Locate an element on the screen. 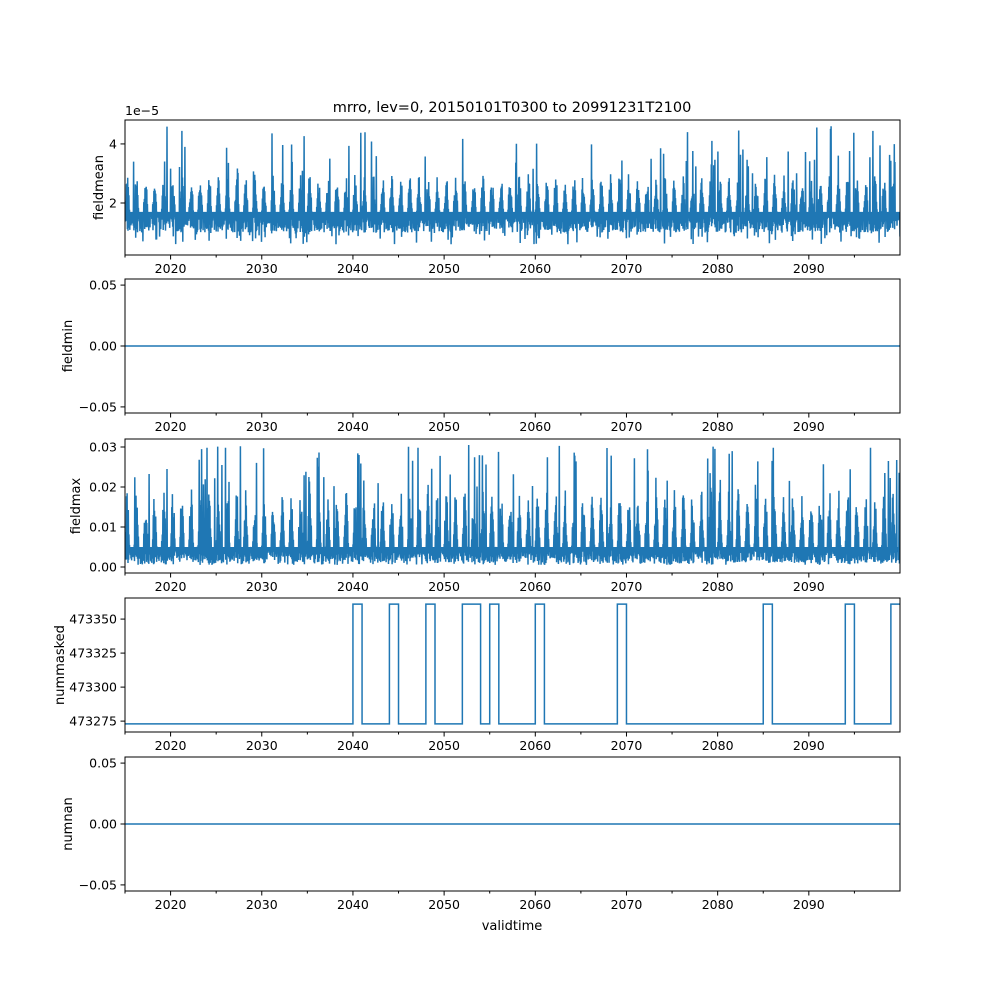  y-tick-label: 0.03 is located at coordinates (103, 447).